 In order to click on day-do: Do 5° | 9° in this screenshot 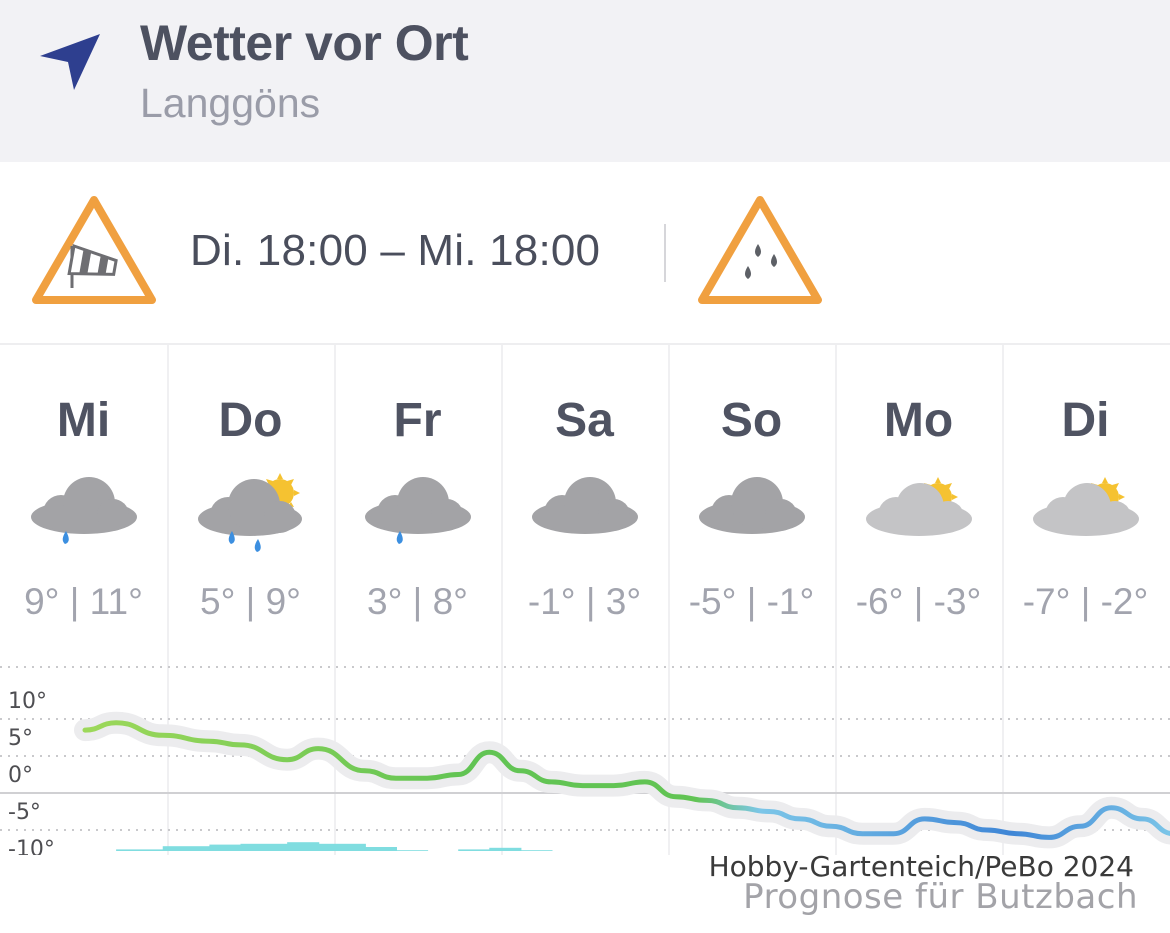, I will do `click(250, 600)`.